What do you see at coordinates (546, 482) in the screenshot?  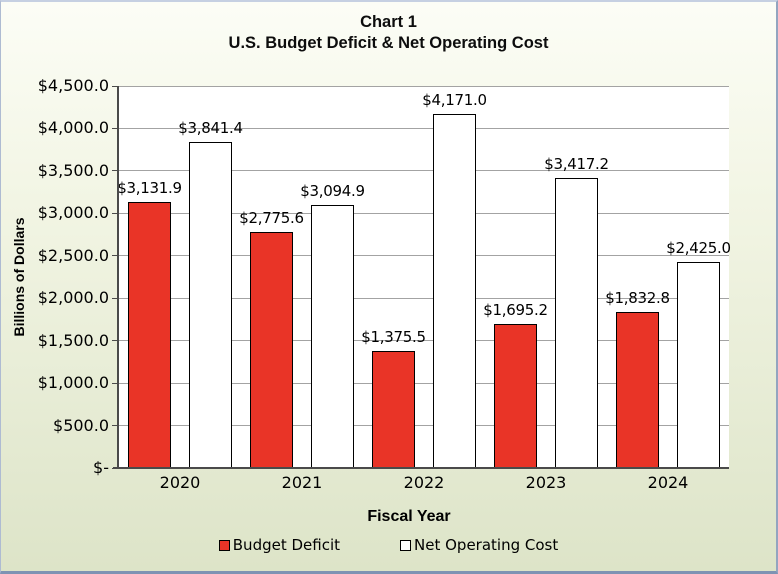 I see `x-tick-label: 2023` at bounding box center [546, 482].